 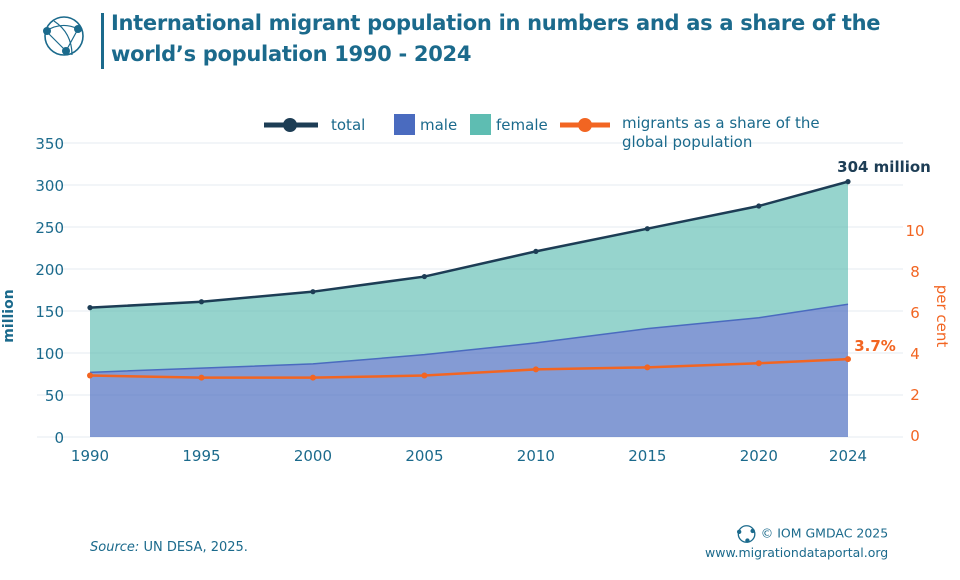 What do you see at coordinates (915, 313) in the screenshot?
I see `y2-tick-label: 6` at bounding box center [915, 313].